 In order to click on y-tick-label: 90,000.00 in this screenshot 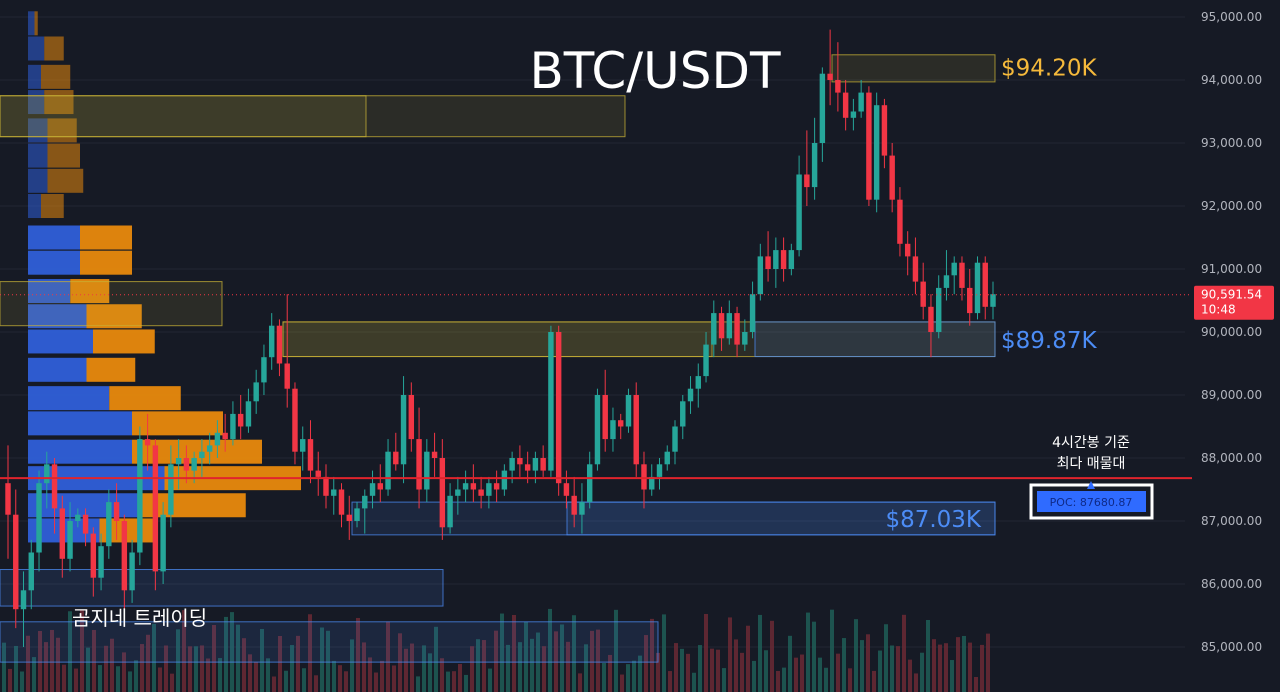, I will do `click(1231, 332)`.